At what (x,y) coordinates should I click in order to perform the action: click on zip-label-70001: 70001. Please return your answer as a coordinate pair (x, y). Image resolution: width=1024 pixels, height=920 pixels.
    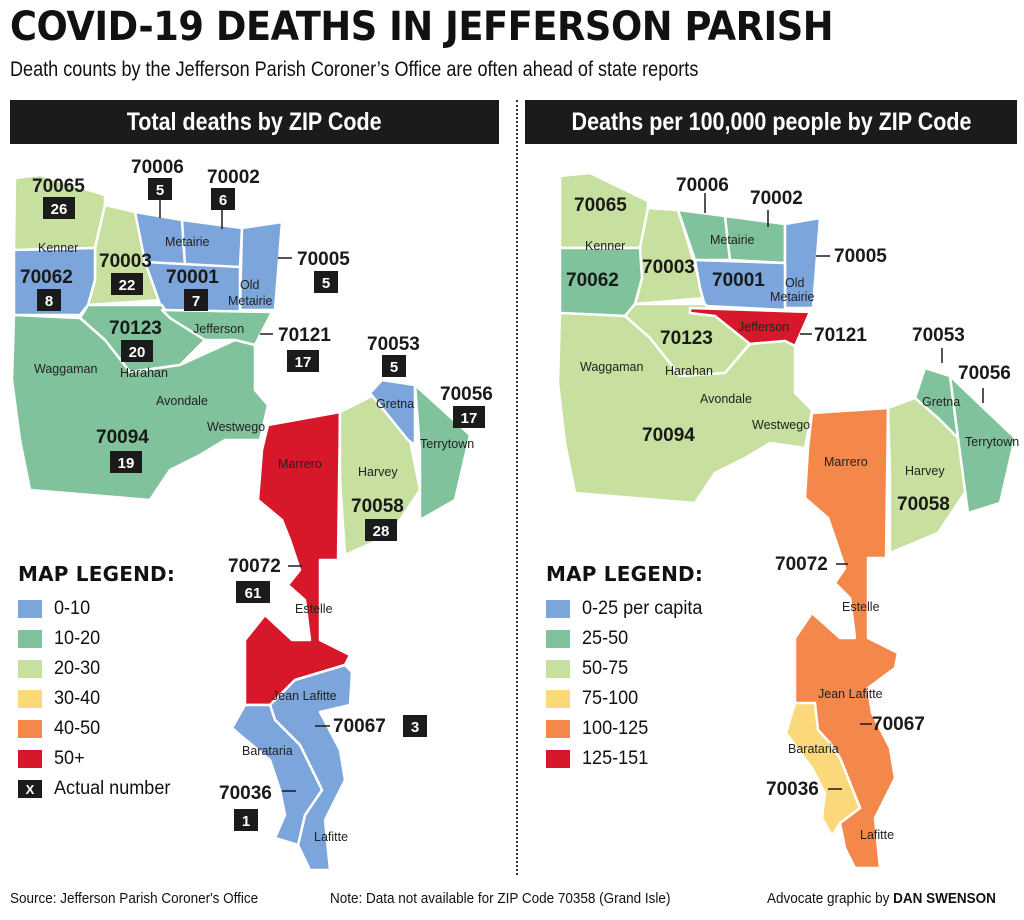
    Looking at the image, I should click on (738, 280).